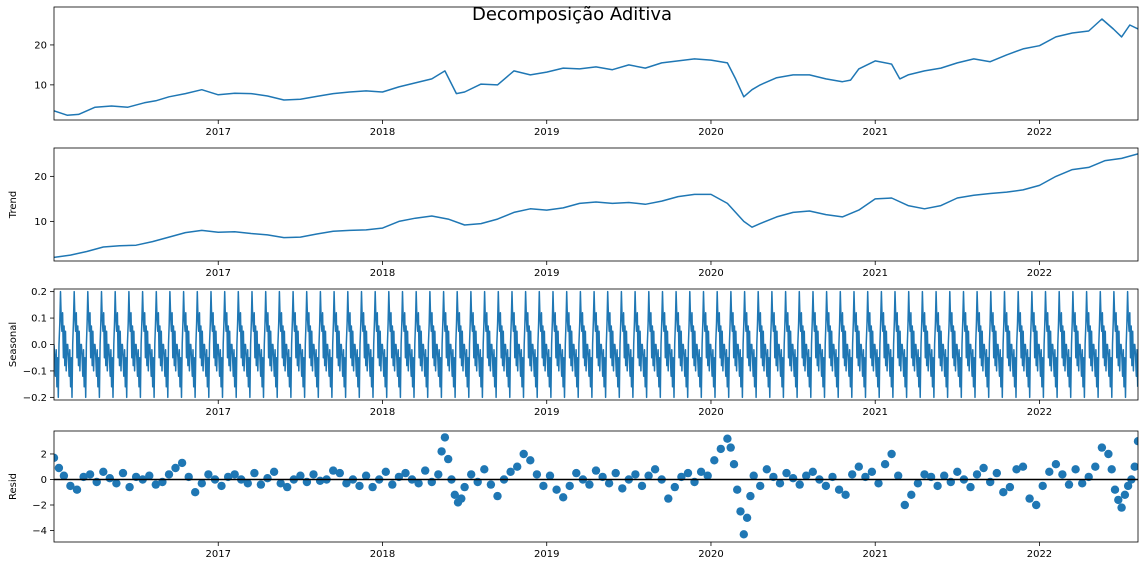 The image size is (1144, 568). I want to click on observed-x-tick-label: 2018, so click(382, 132).